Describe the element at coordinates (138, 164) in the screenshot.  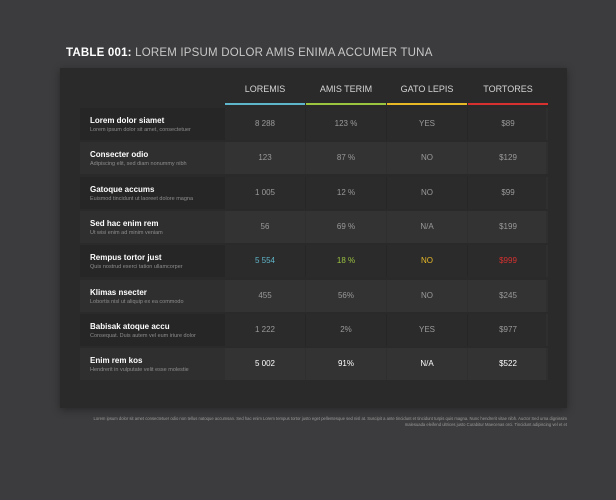
I see `row-subtitle: Adipiscing elit, sed diam nonummy nibh` at that location.